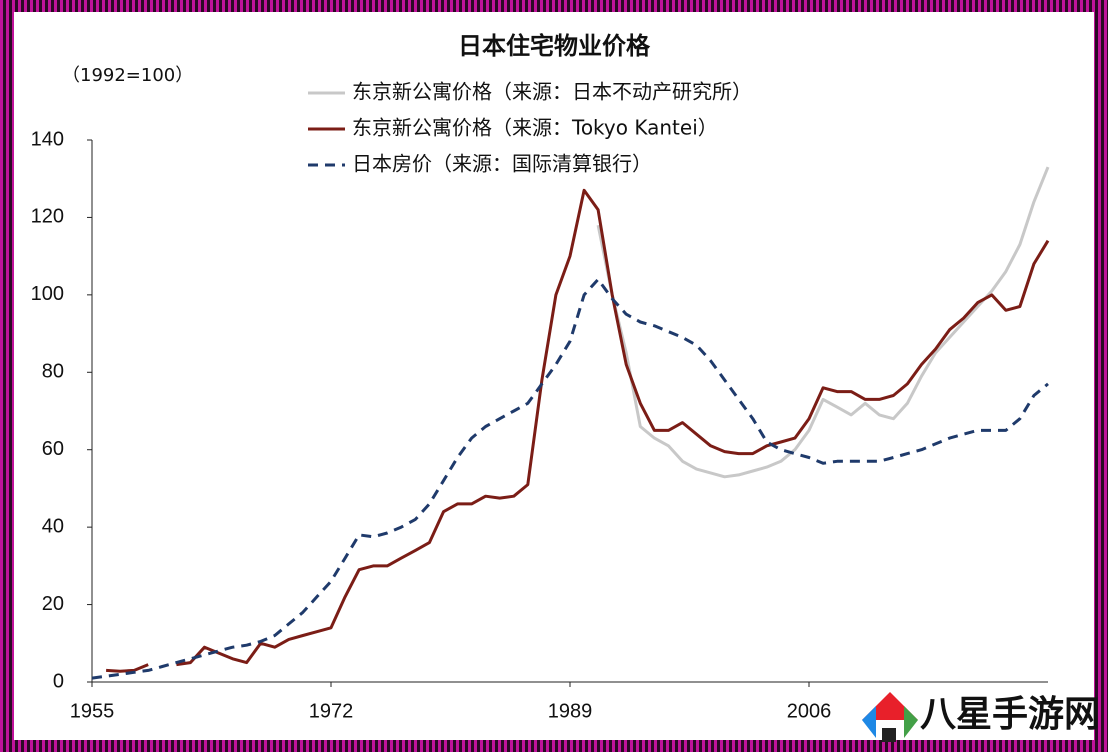  Describe the element at coordinates (127, 75) in the screenshot. I see `y-axis-label: （1992=100）` at that location.